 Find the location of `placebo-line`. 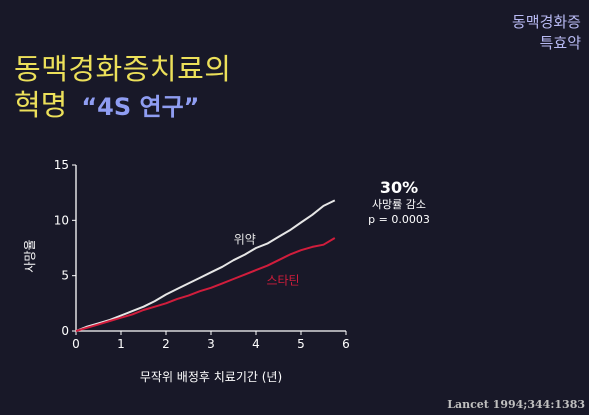

placebo-line is located at coordinates (205, 265).